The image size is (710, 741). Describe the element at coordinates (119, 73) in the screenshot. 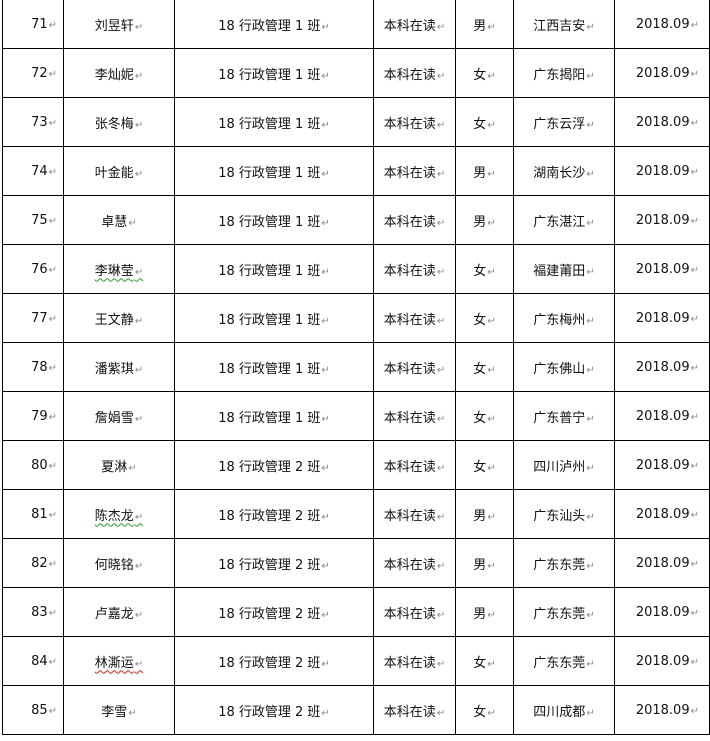

I see `student-name-cell: 李灿妮` at that location.